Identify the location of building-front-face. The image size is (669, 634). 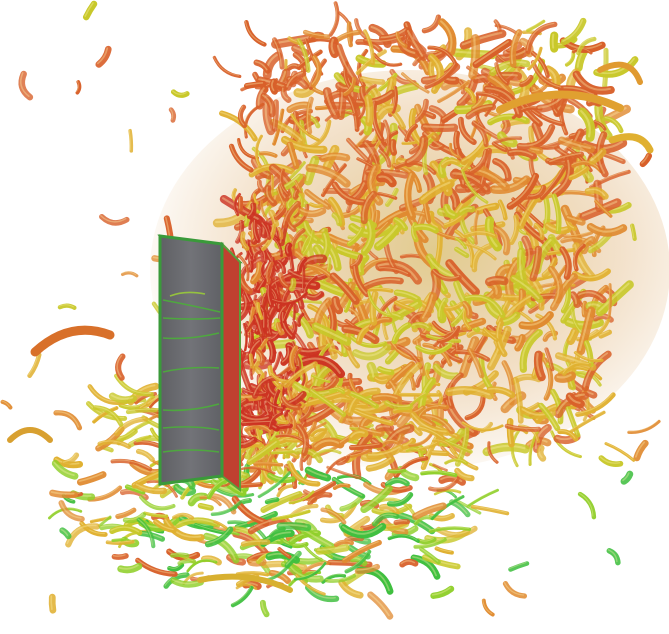
(191, 360).